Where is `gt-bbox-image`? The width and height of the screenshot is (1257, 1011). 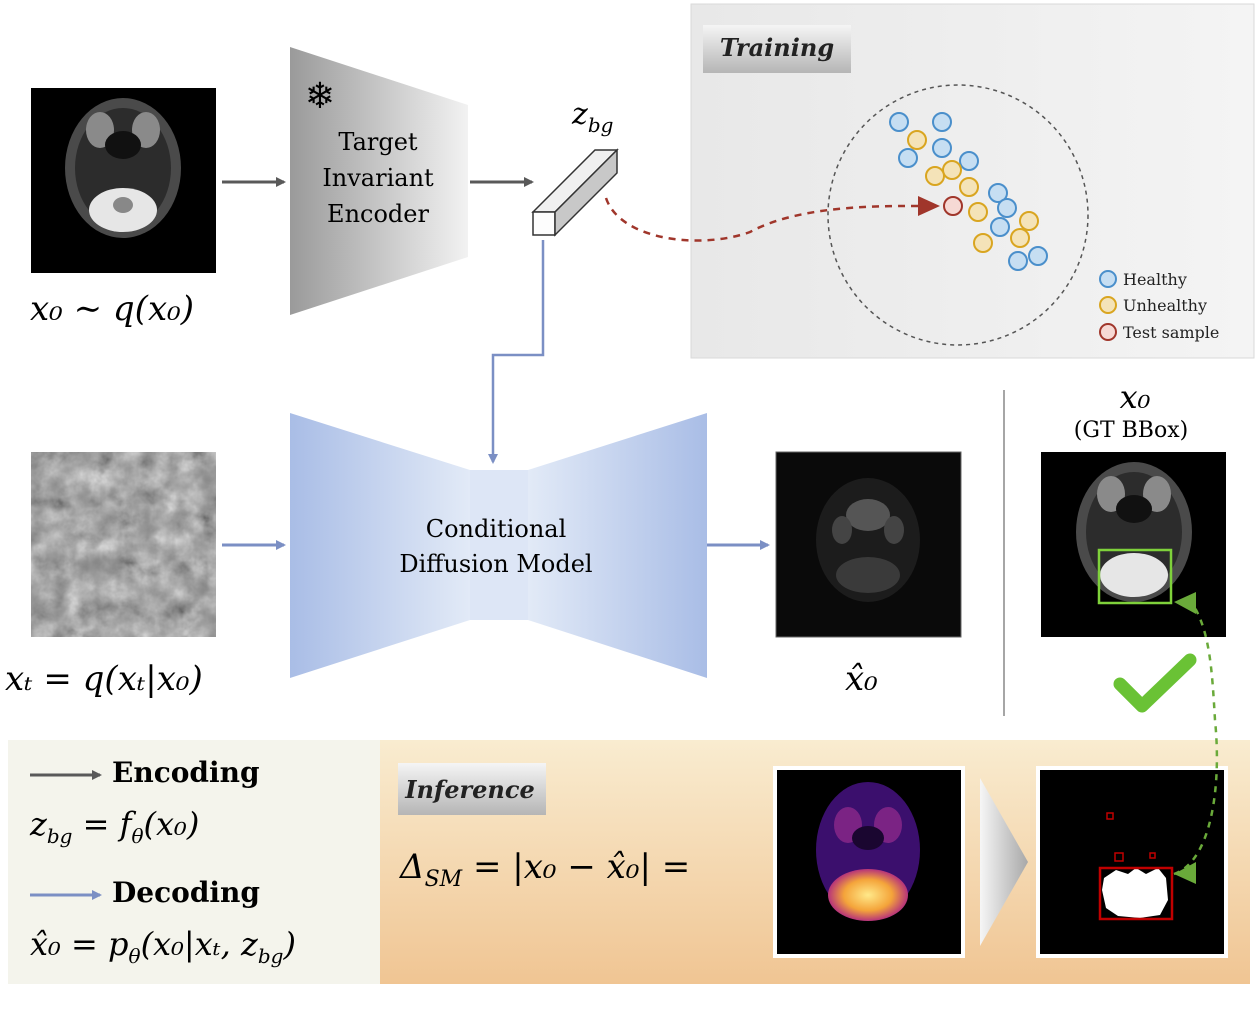
gt-bbox-image is located at coordinates (1133, 544).